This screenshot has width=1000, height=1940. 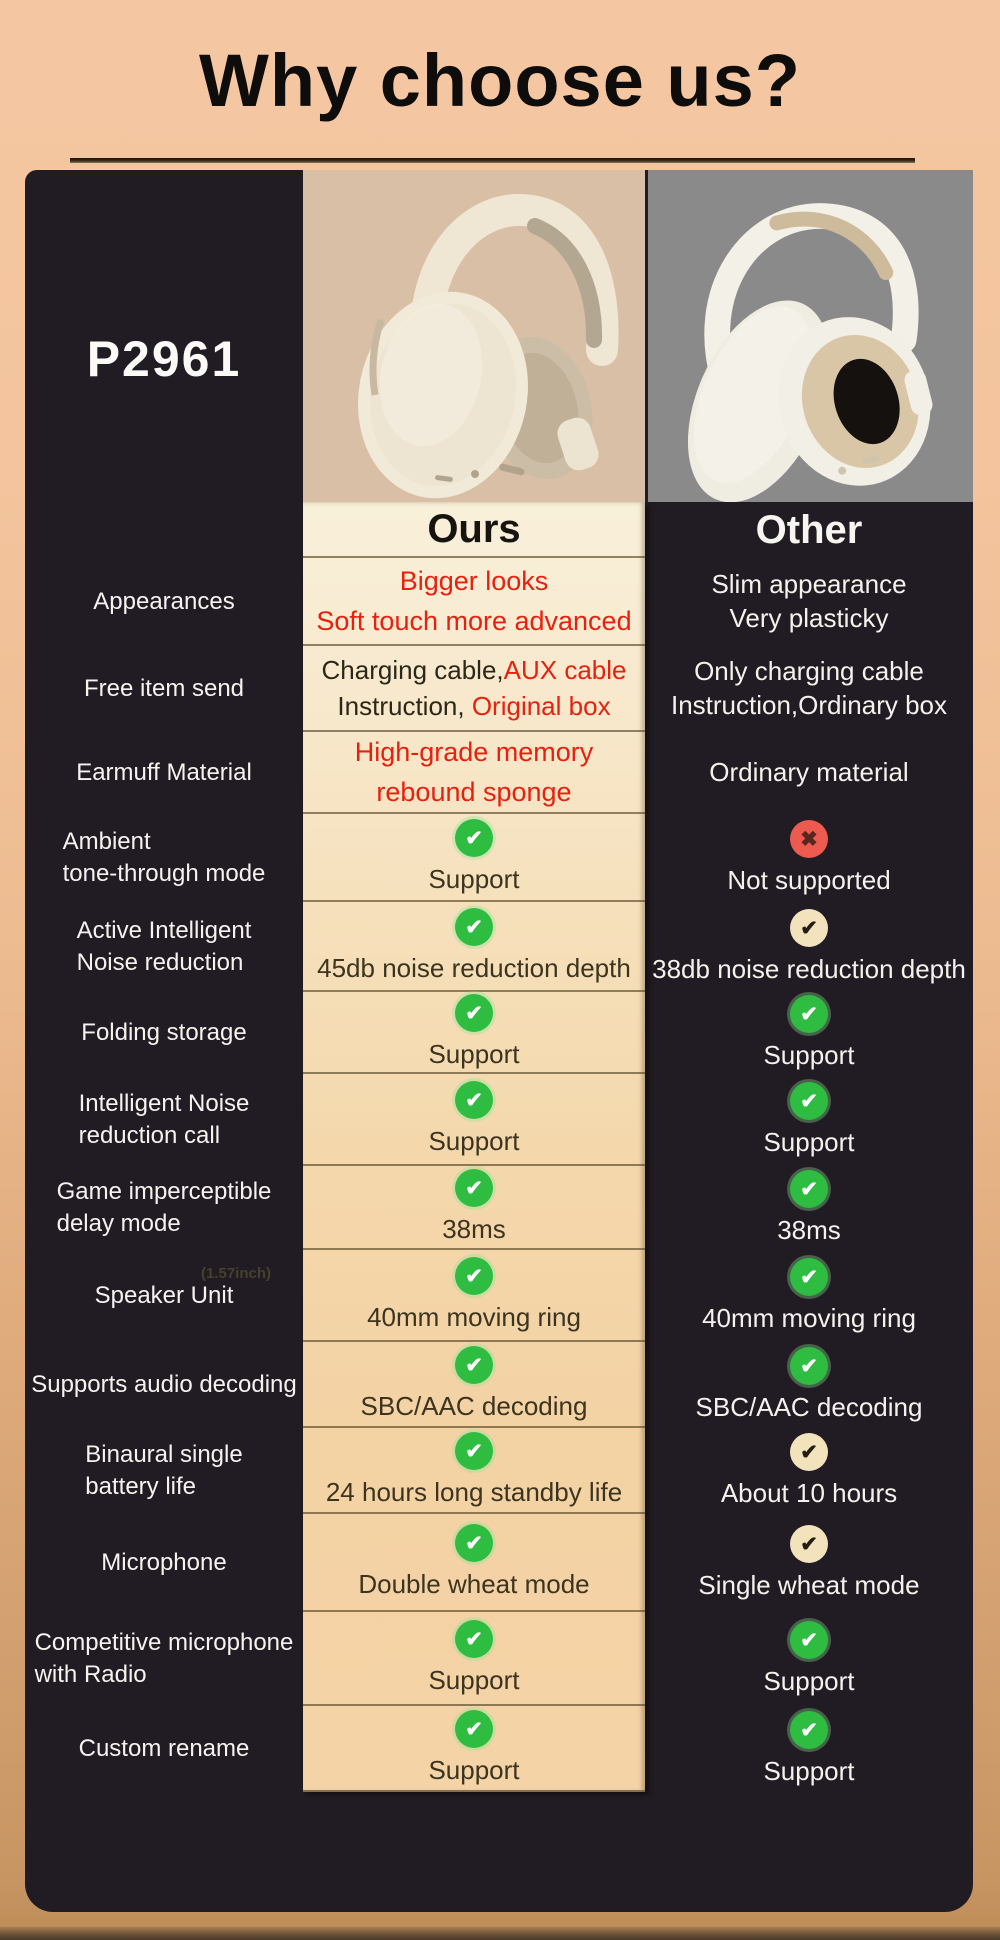 What do you see at coordinates (164, 601) in the screenshot?
I see `feature-label-appearances: Appearances` at bounding box center [164, 601].